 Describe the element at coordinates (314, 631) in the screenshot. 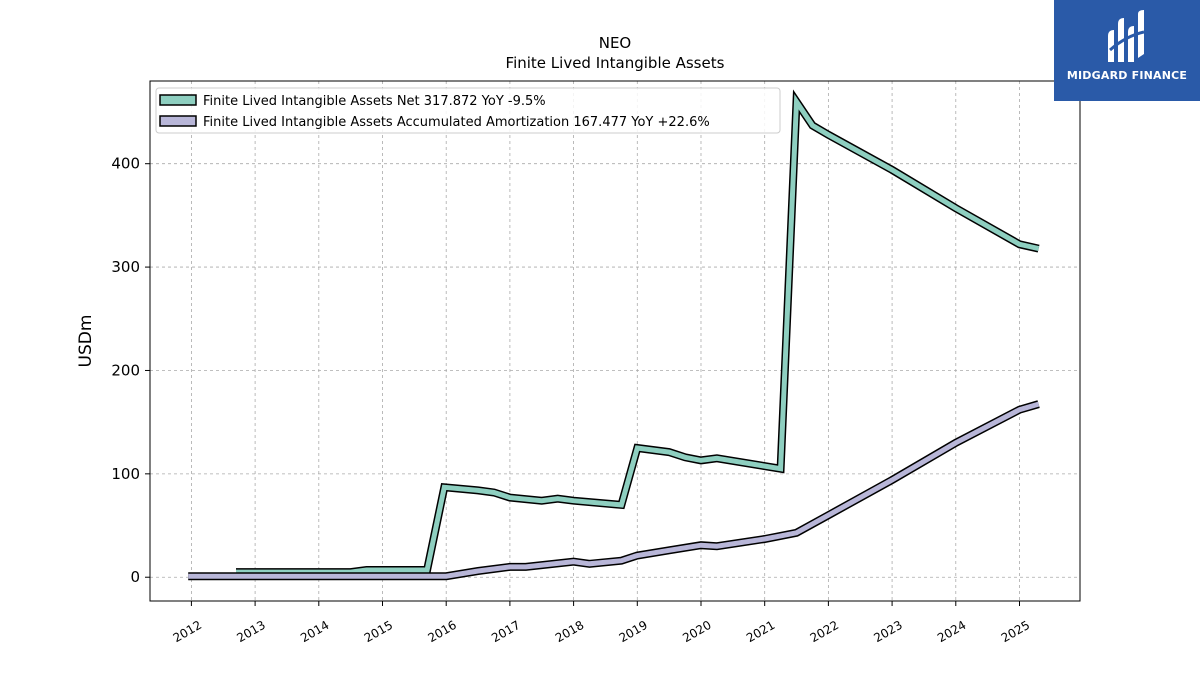

I see `x-tick-label: 2014` at that location.